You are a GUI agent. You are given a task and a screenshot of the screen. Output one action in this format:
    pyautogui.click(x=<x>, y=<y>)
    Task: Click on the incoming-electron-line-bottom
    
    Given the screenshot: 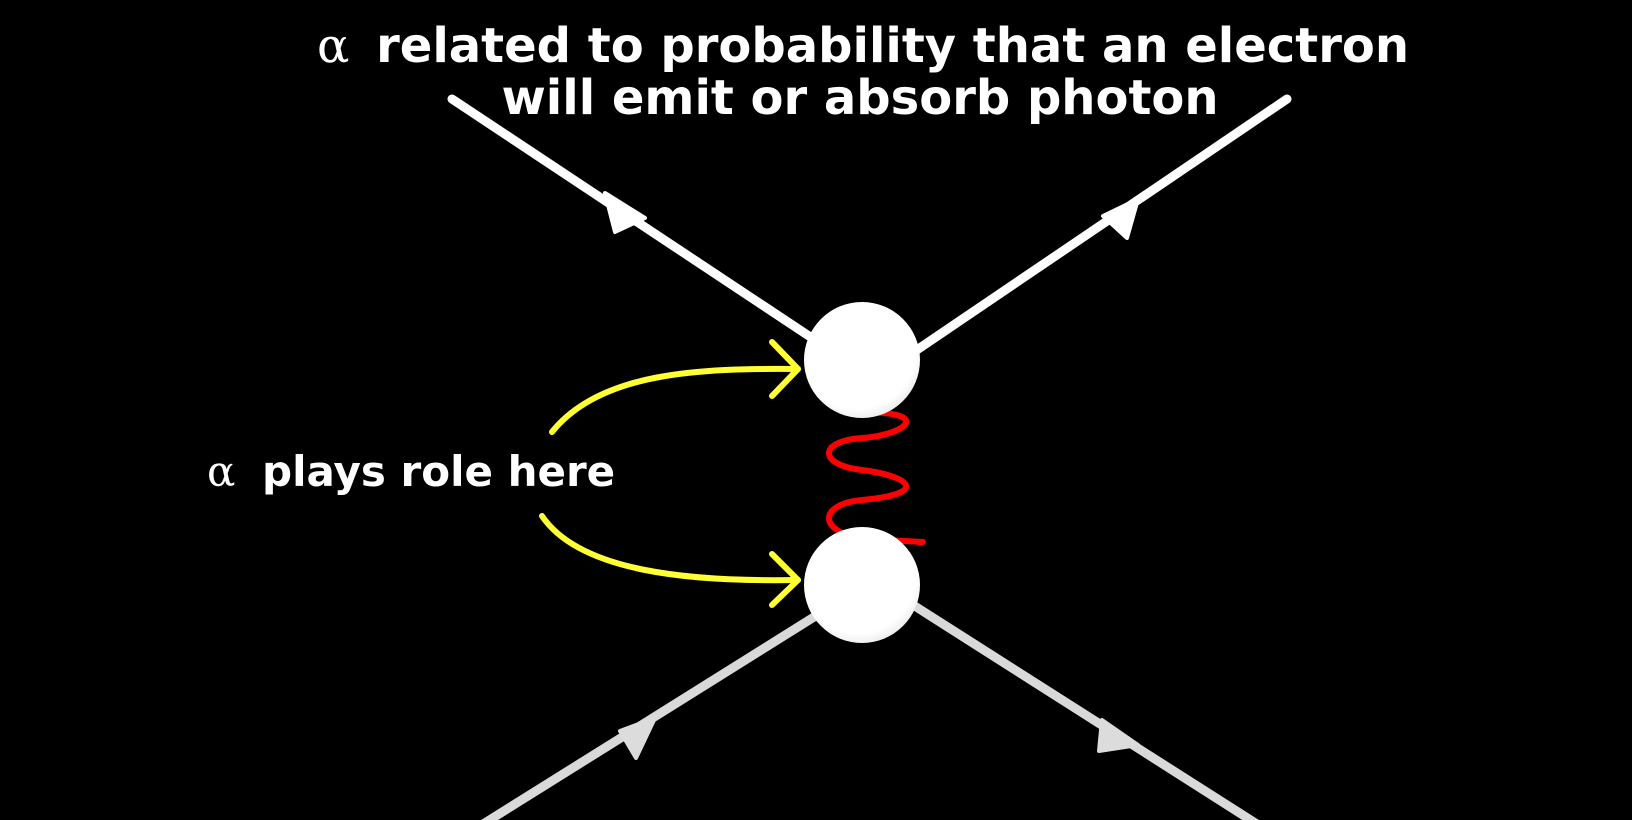 What is the action you would take?
    pyautogui.click(x=654, y=713)
    